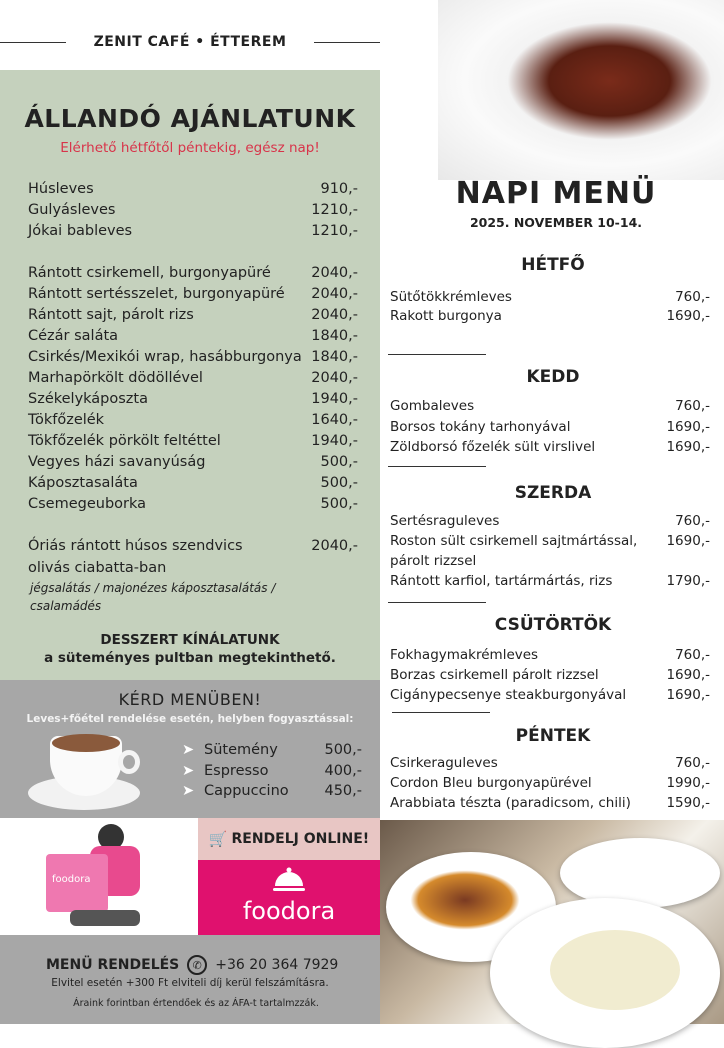  Describe the element at coordinates (334, 357) in the screenshot. I see `item-price: 1840,-` at that location.